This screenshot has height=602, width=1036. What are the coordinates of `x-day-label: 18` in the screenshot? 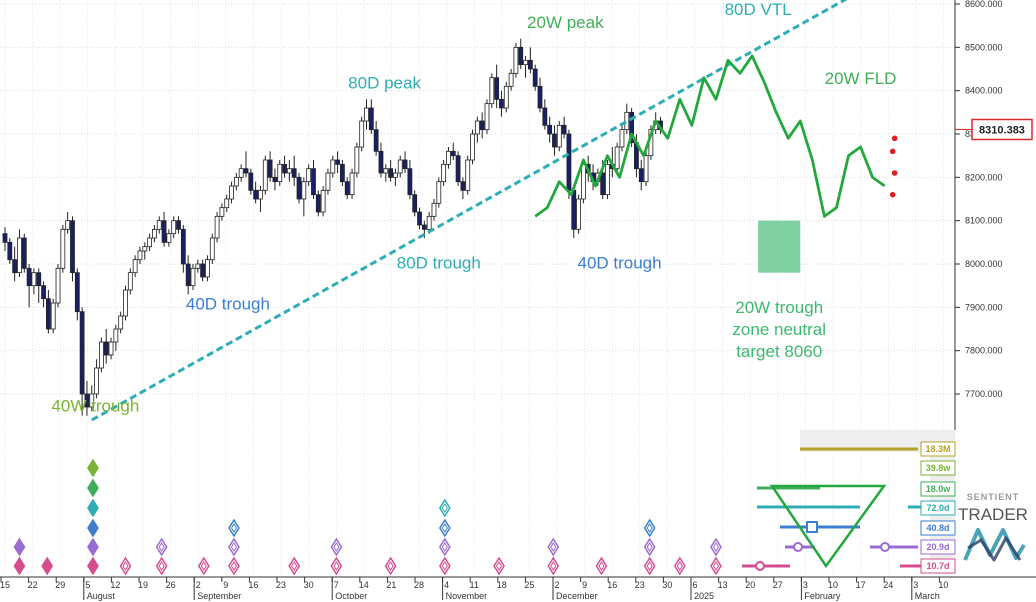 It's located at (502, 585).